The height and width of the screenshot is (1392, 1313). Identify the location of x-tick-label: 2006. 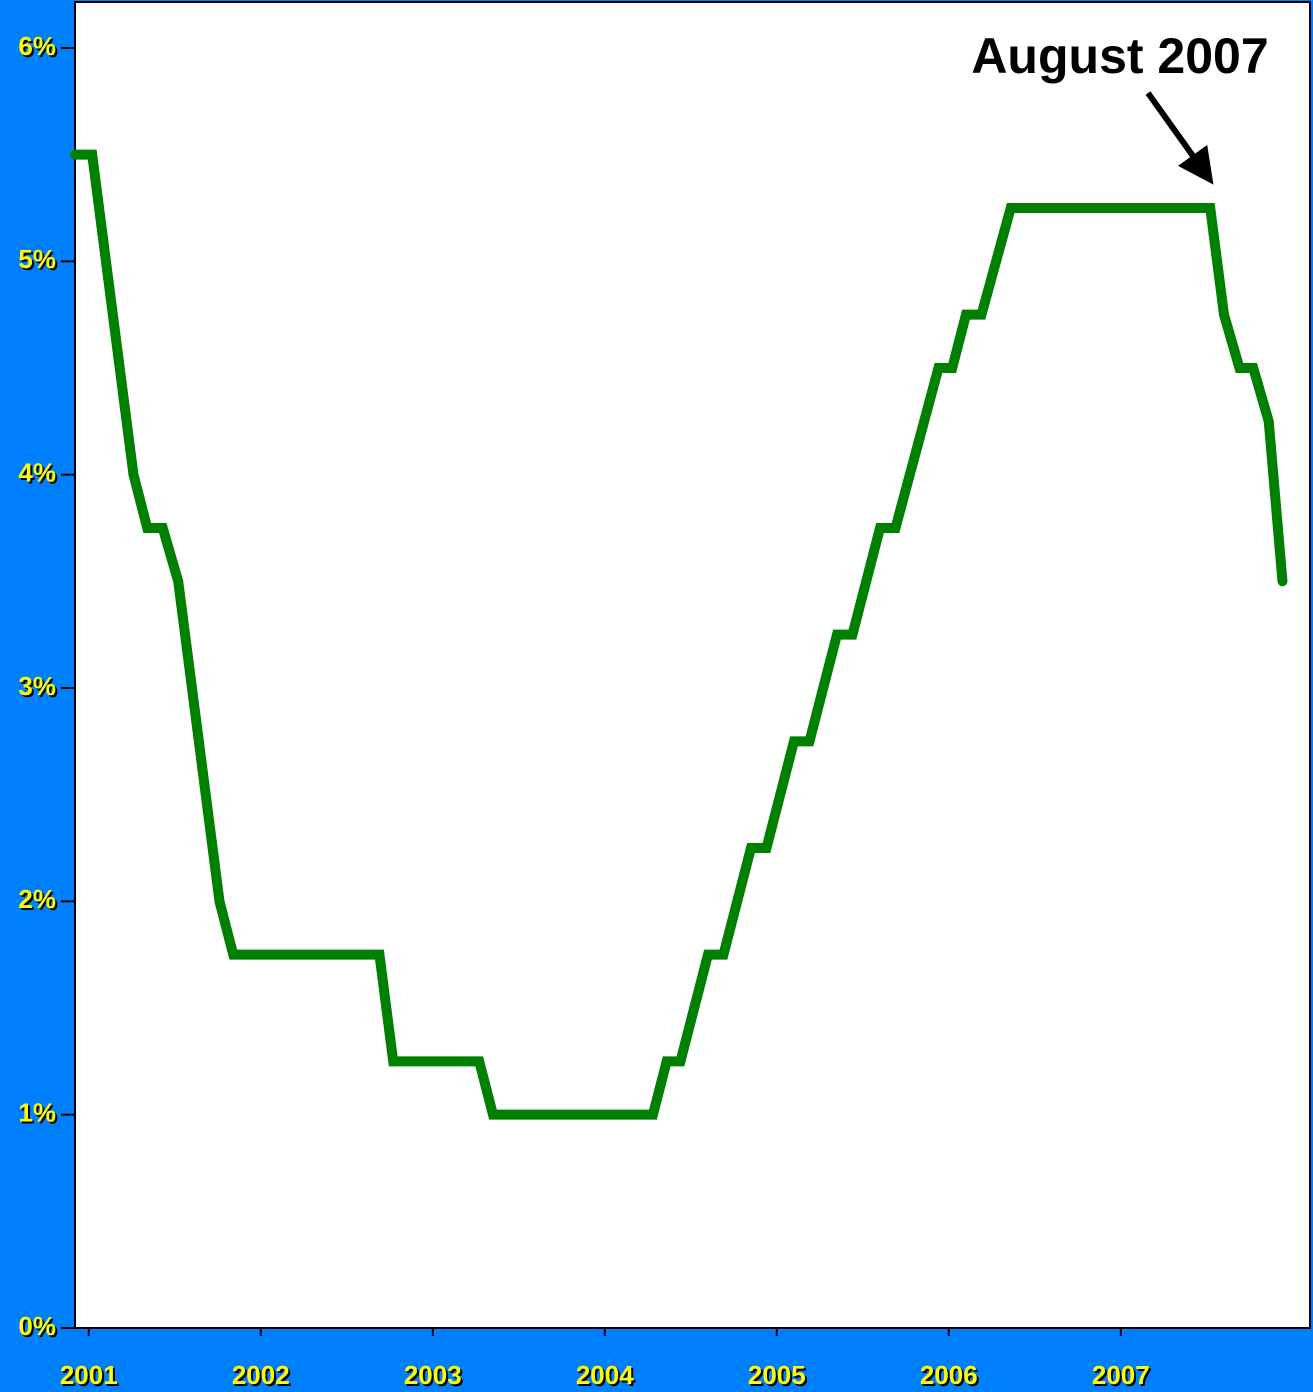
(949, 1375).